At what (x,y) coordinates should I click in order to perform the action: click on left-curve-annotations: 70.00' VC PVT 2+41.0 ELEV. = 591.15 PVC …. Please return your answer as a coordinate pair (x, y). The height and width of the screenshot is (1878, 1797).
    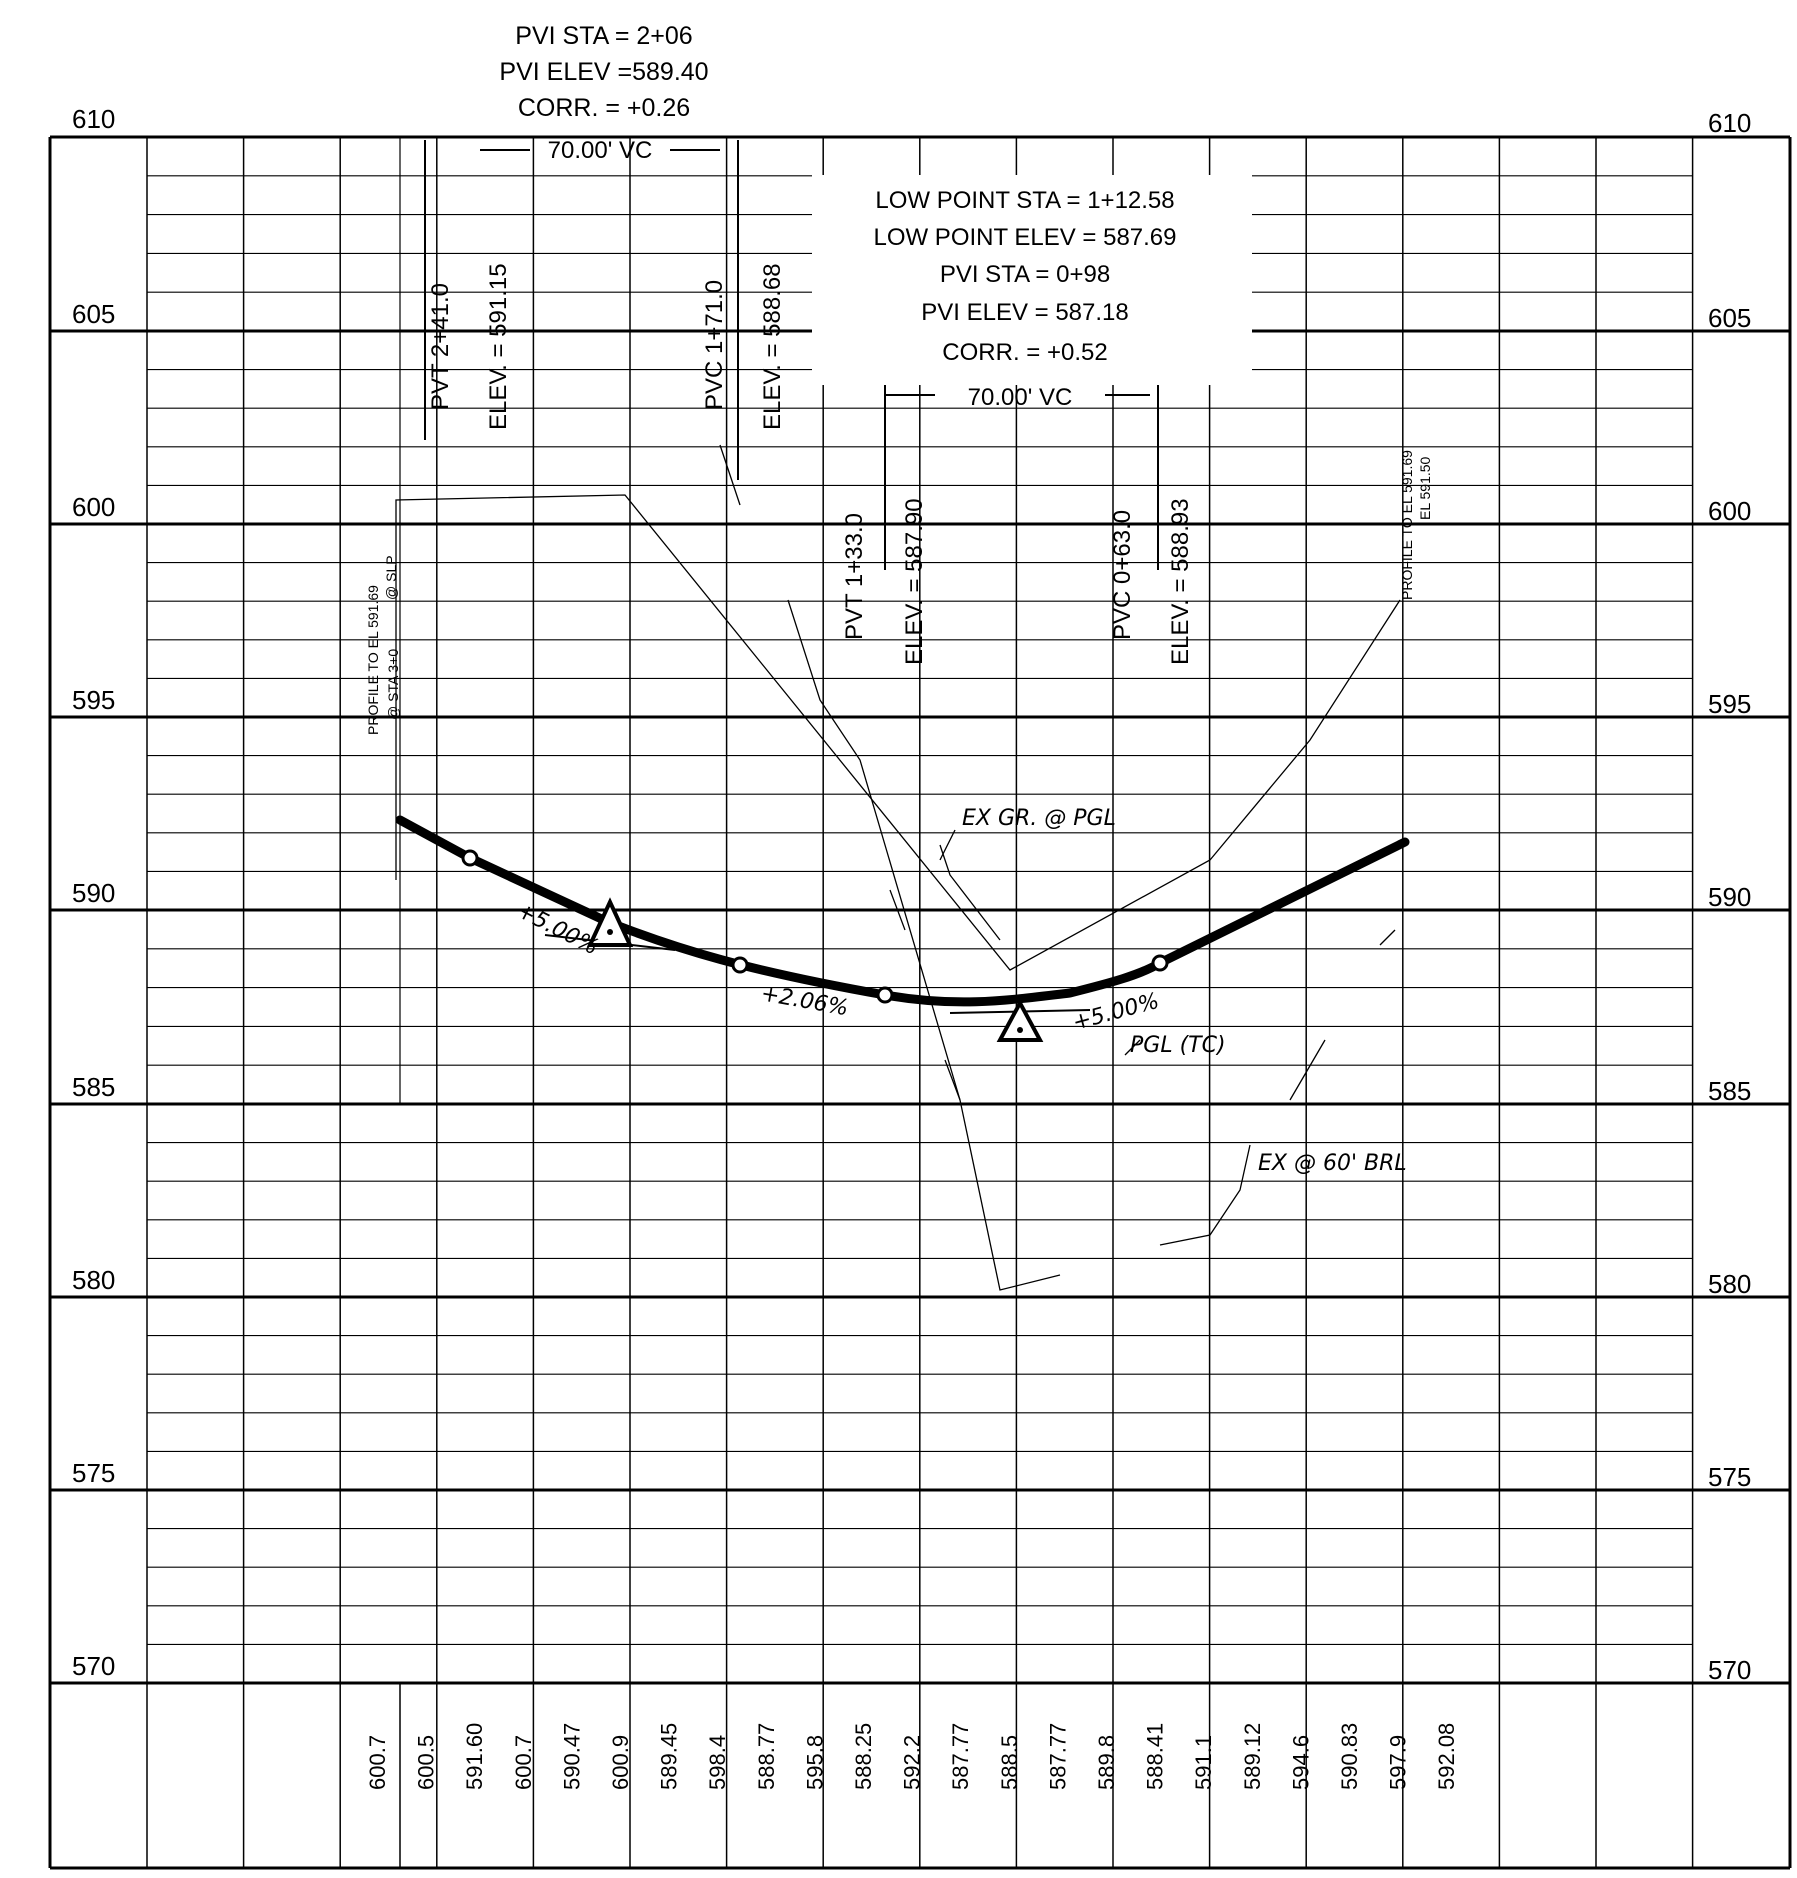
    Looking at the image, I should click on (605, 308).